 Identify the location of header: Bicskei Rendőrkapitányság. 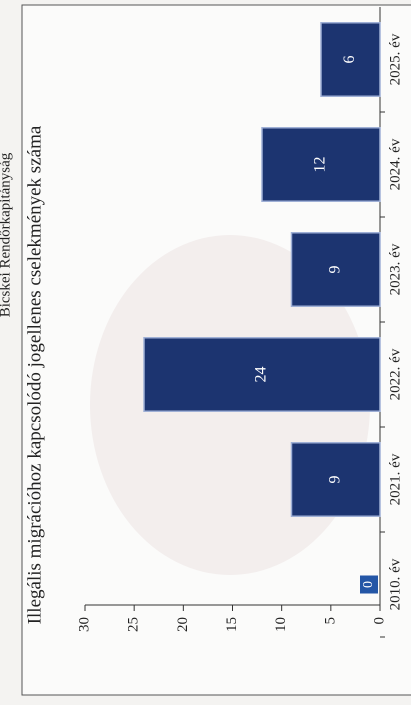
(6, 234).